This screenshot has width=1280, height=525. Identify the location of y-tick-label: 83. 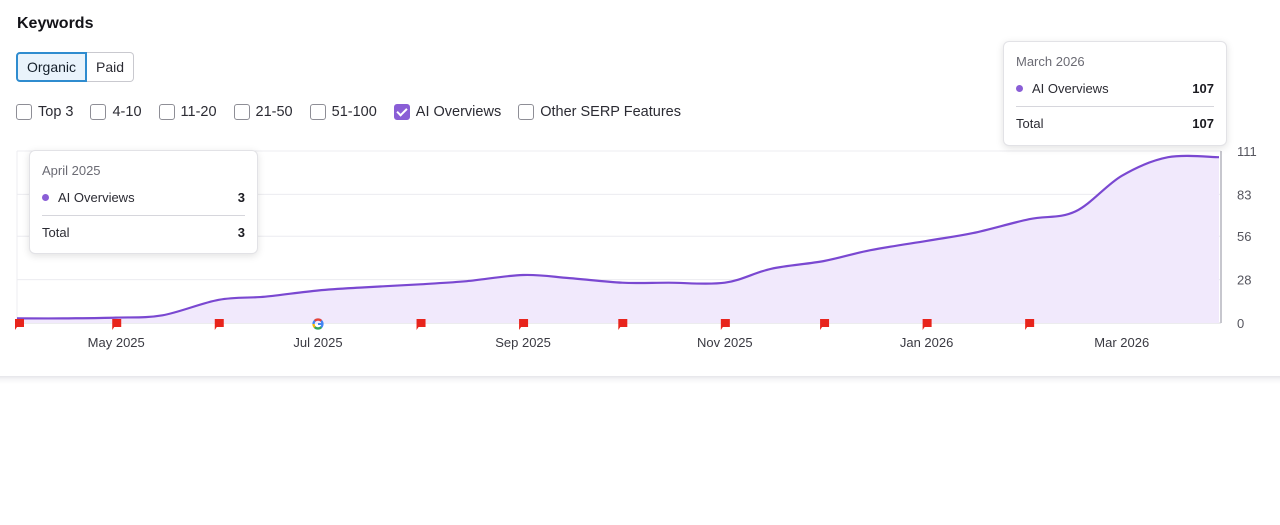
(1244, 194).